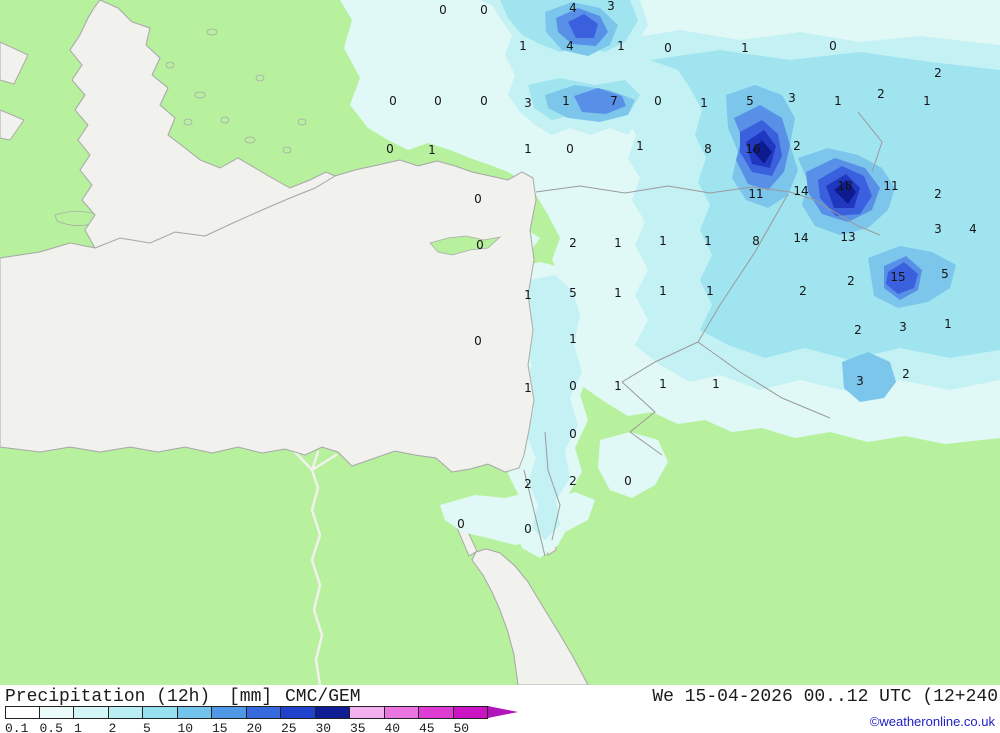 The height and width of the screenshot is (733, 1000). I want to click on legend-step: 20, so click(263, 719).